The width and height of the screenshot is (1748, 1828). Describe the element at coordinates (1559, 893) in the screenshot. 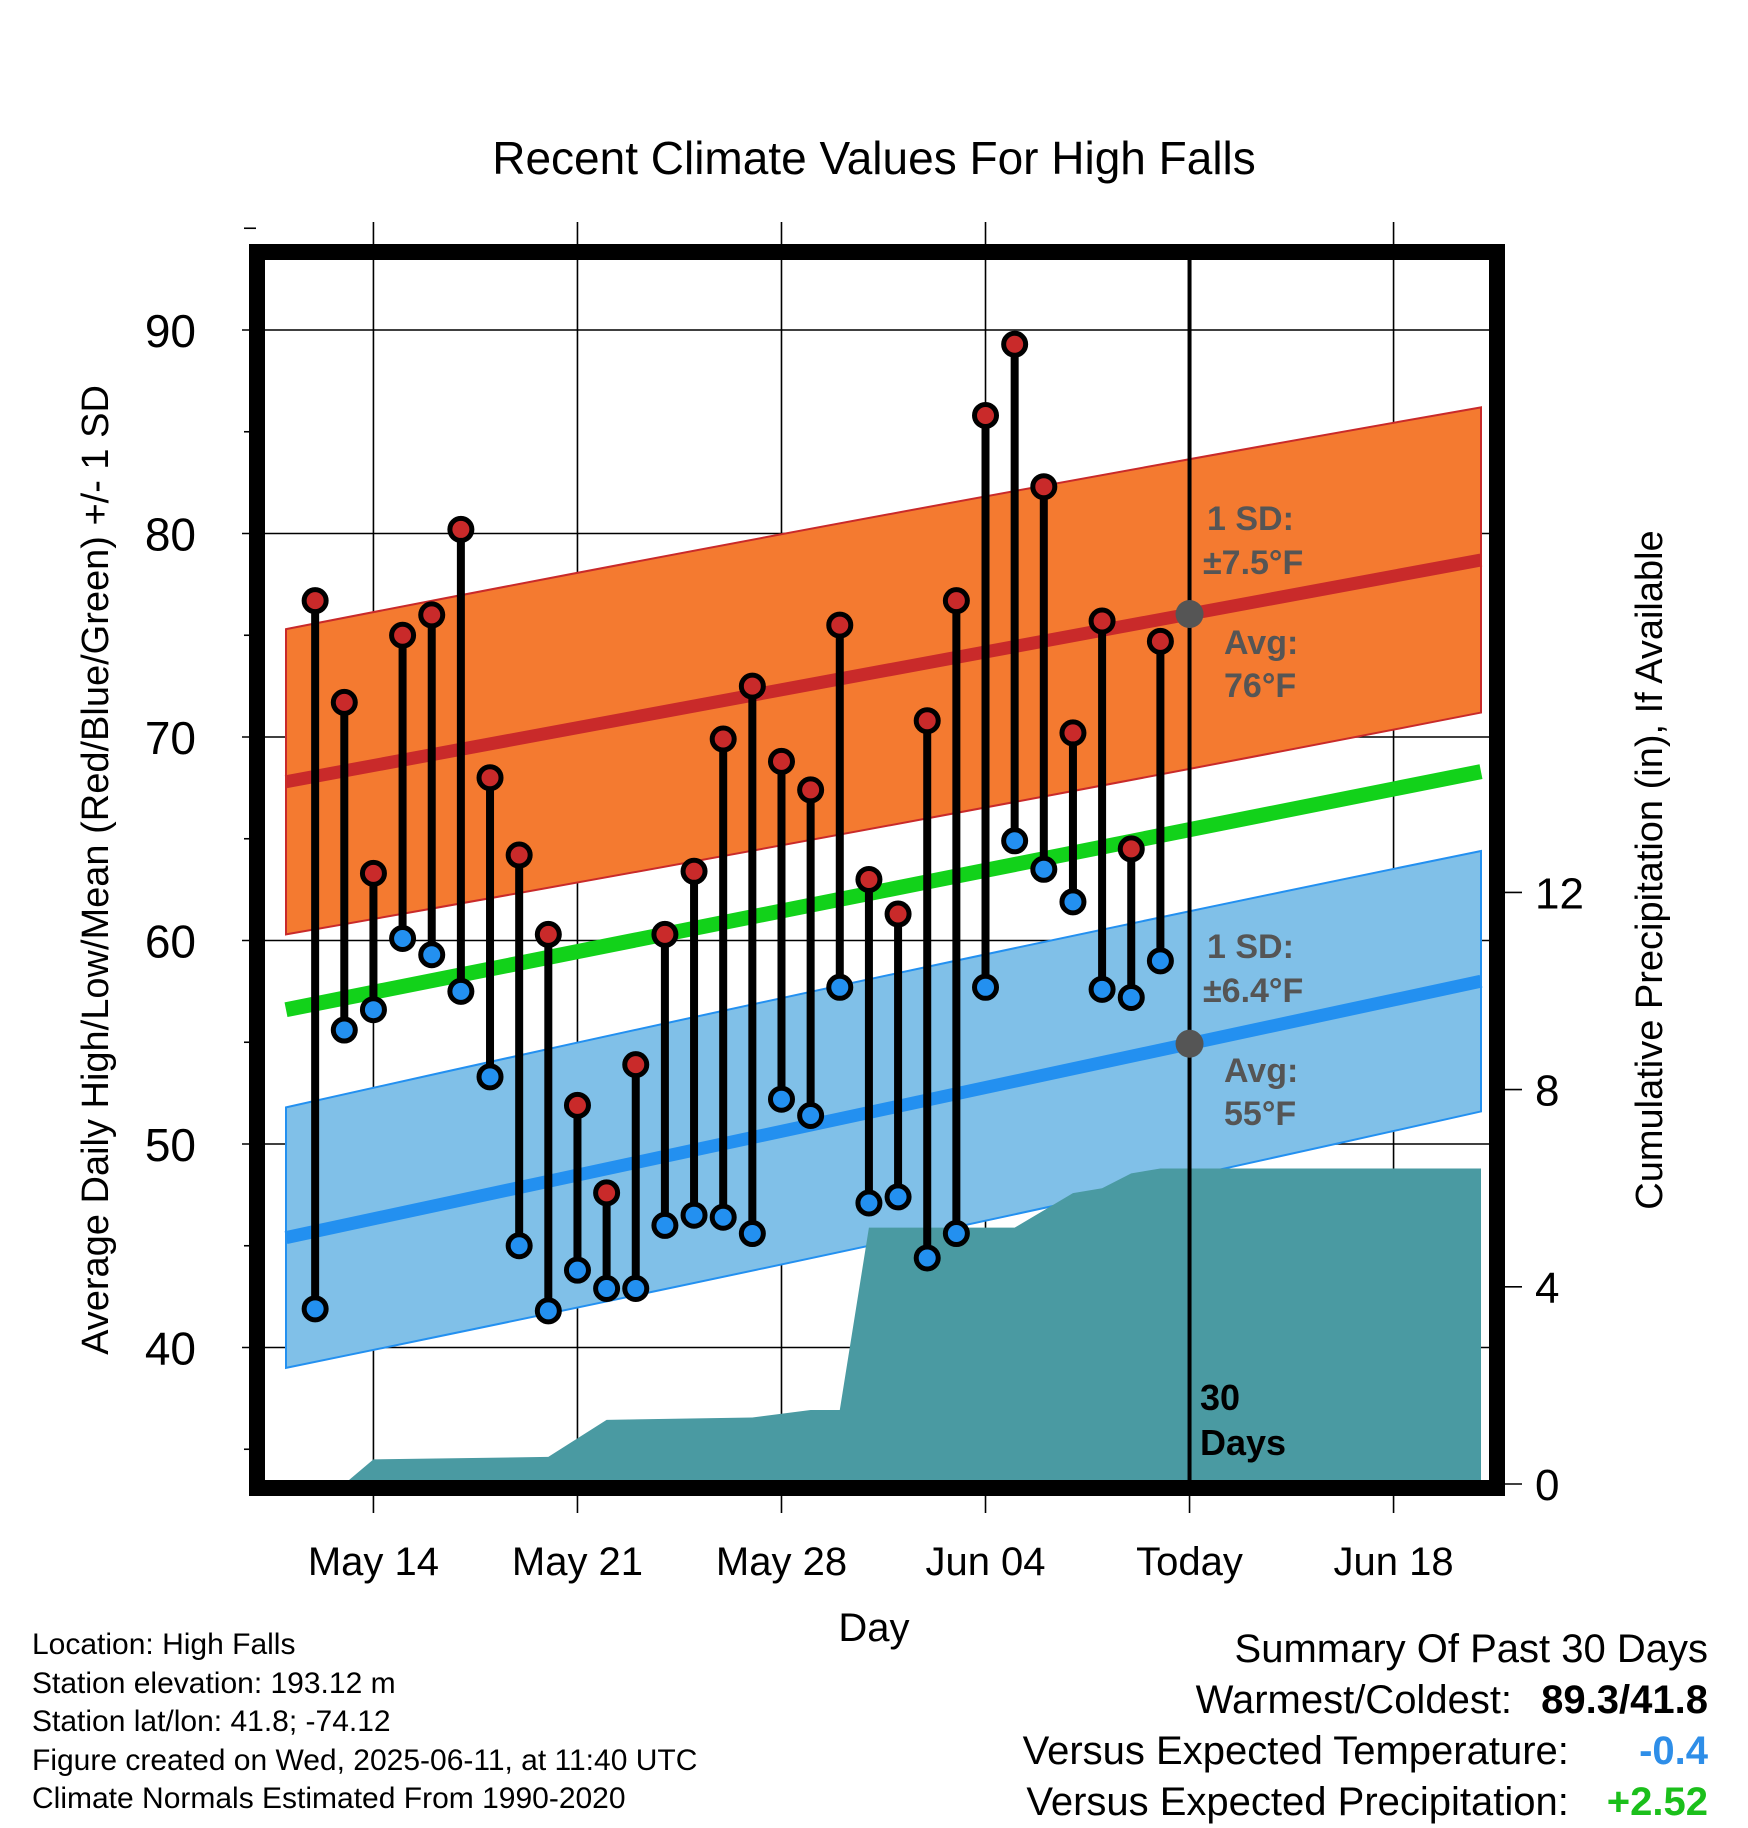

I see `y2-tick-label: 12` at that location.